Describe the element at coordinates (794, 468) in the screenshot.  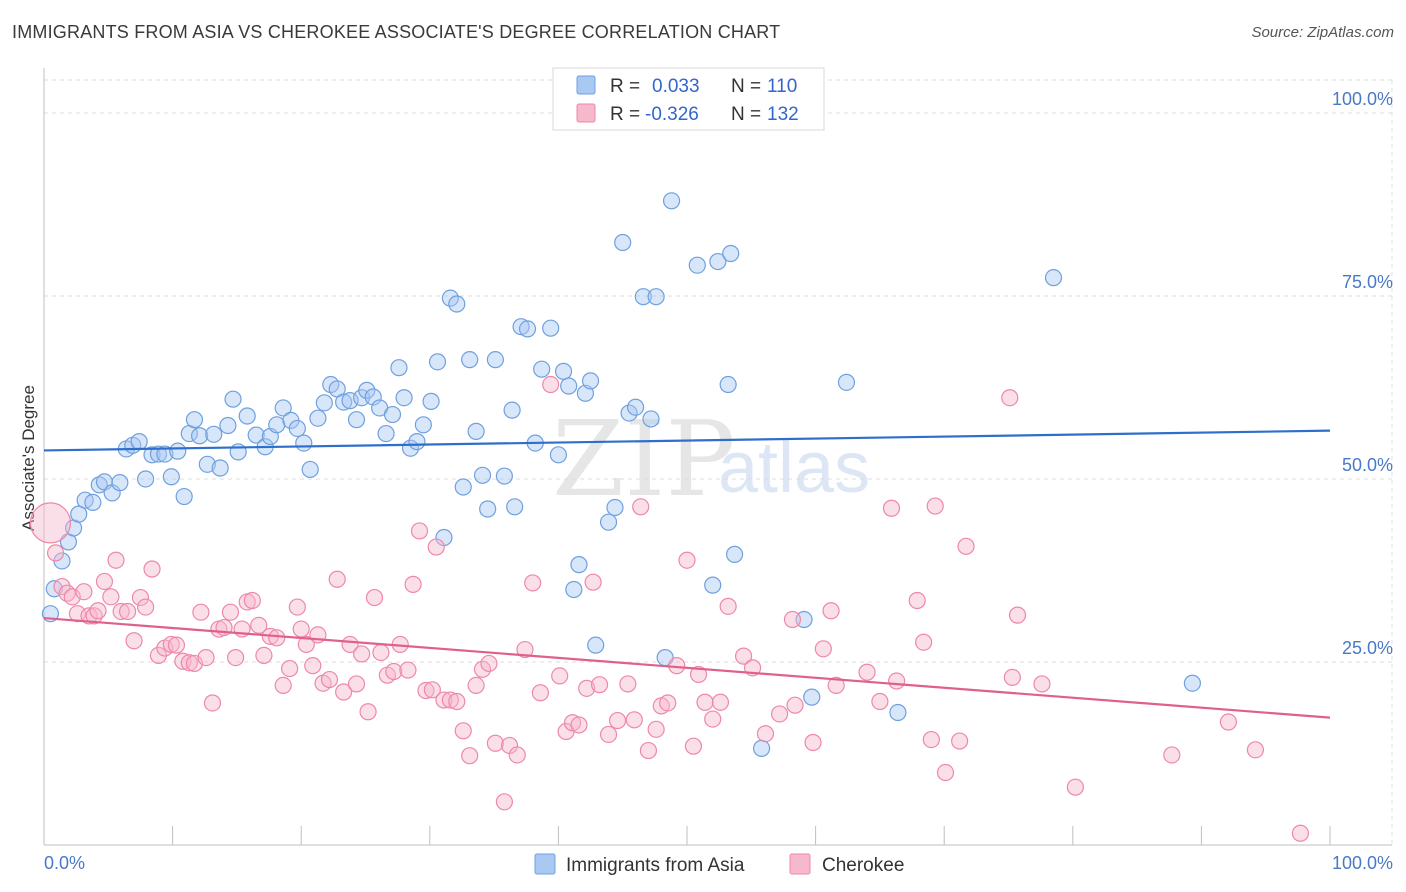
I see `watermark-atlas: atlas` at that location.